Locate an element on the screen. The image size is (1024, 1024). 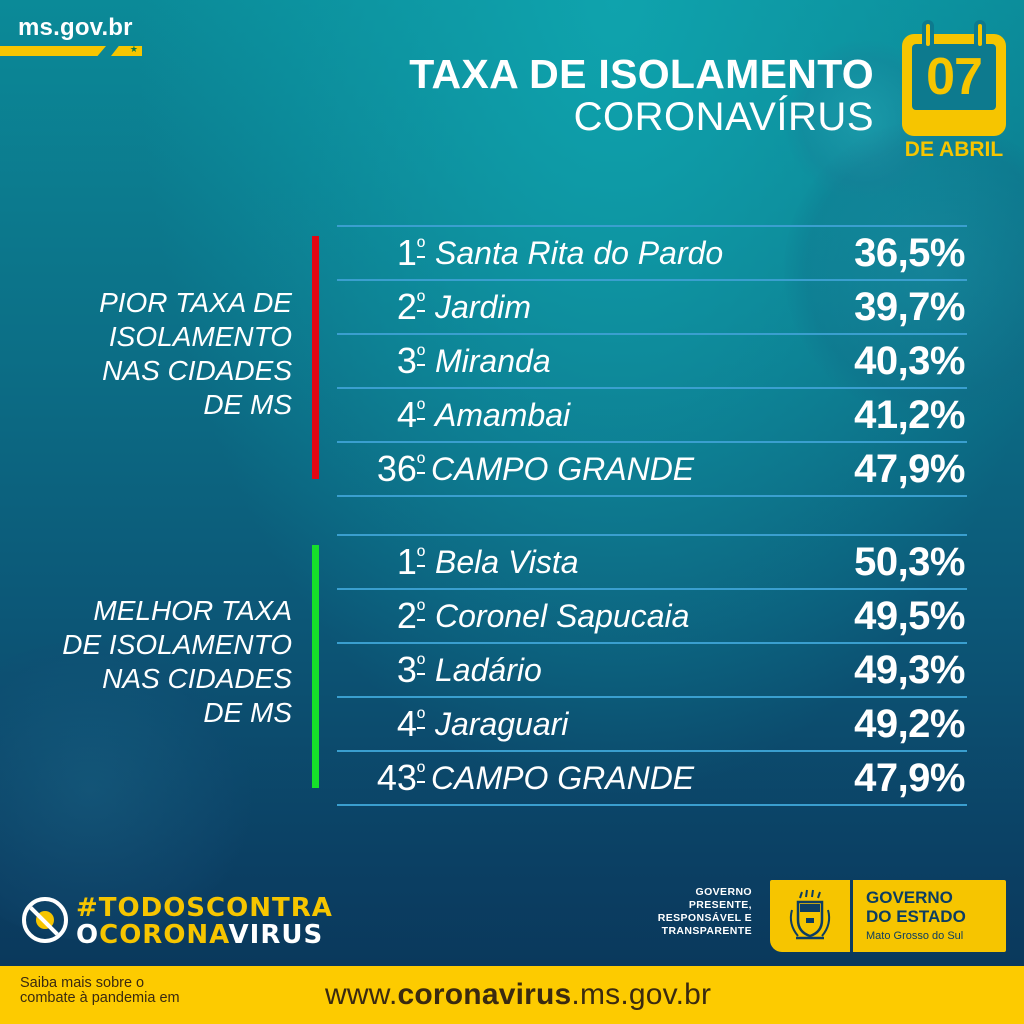
title-sub: CORONAVÍRUS is located at coordinates (723, 117).